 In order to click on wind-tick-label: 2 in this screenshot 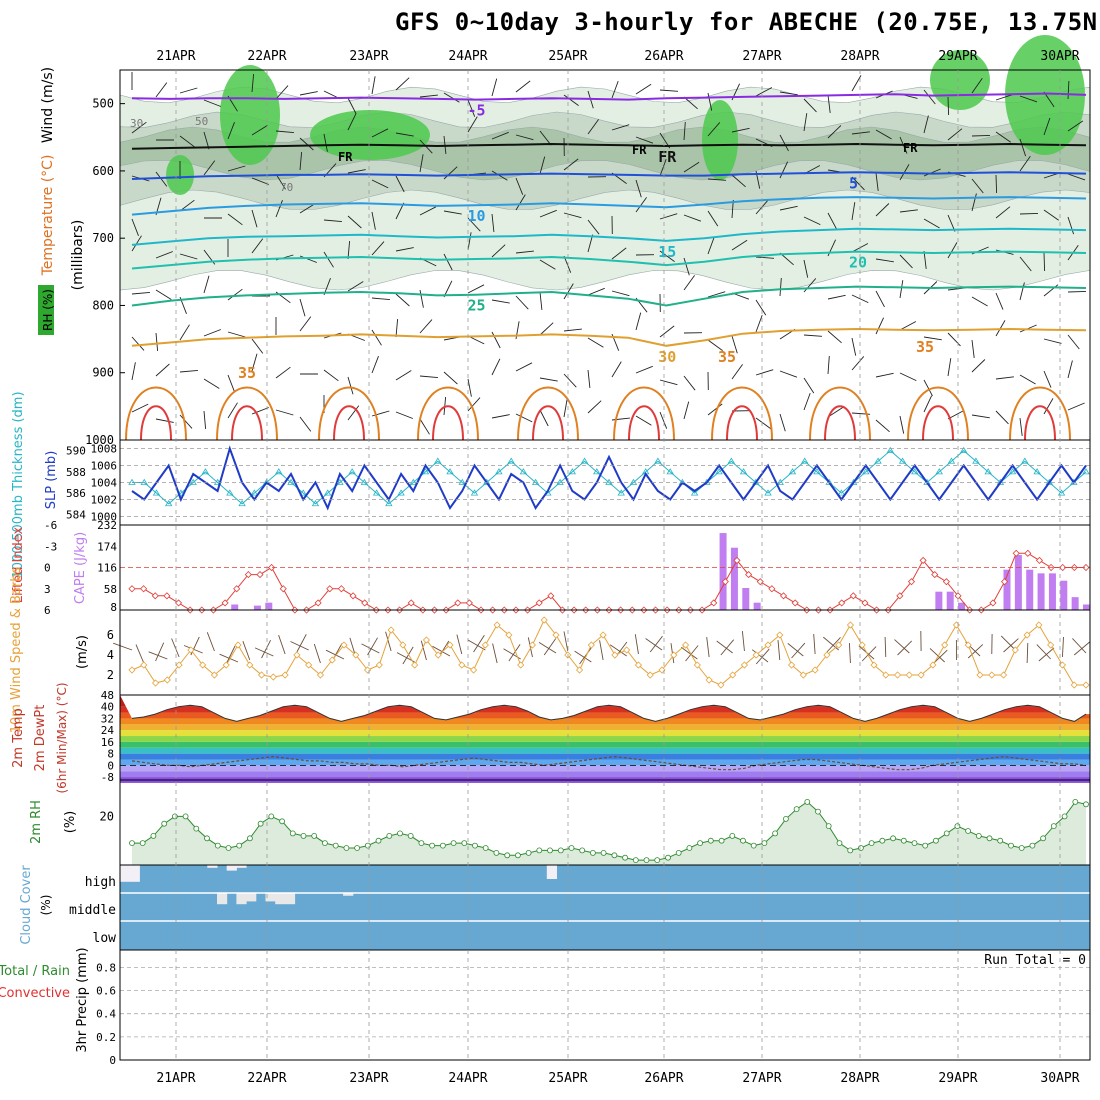, I will do `click(110, 675)`.